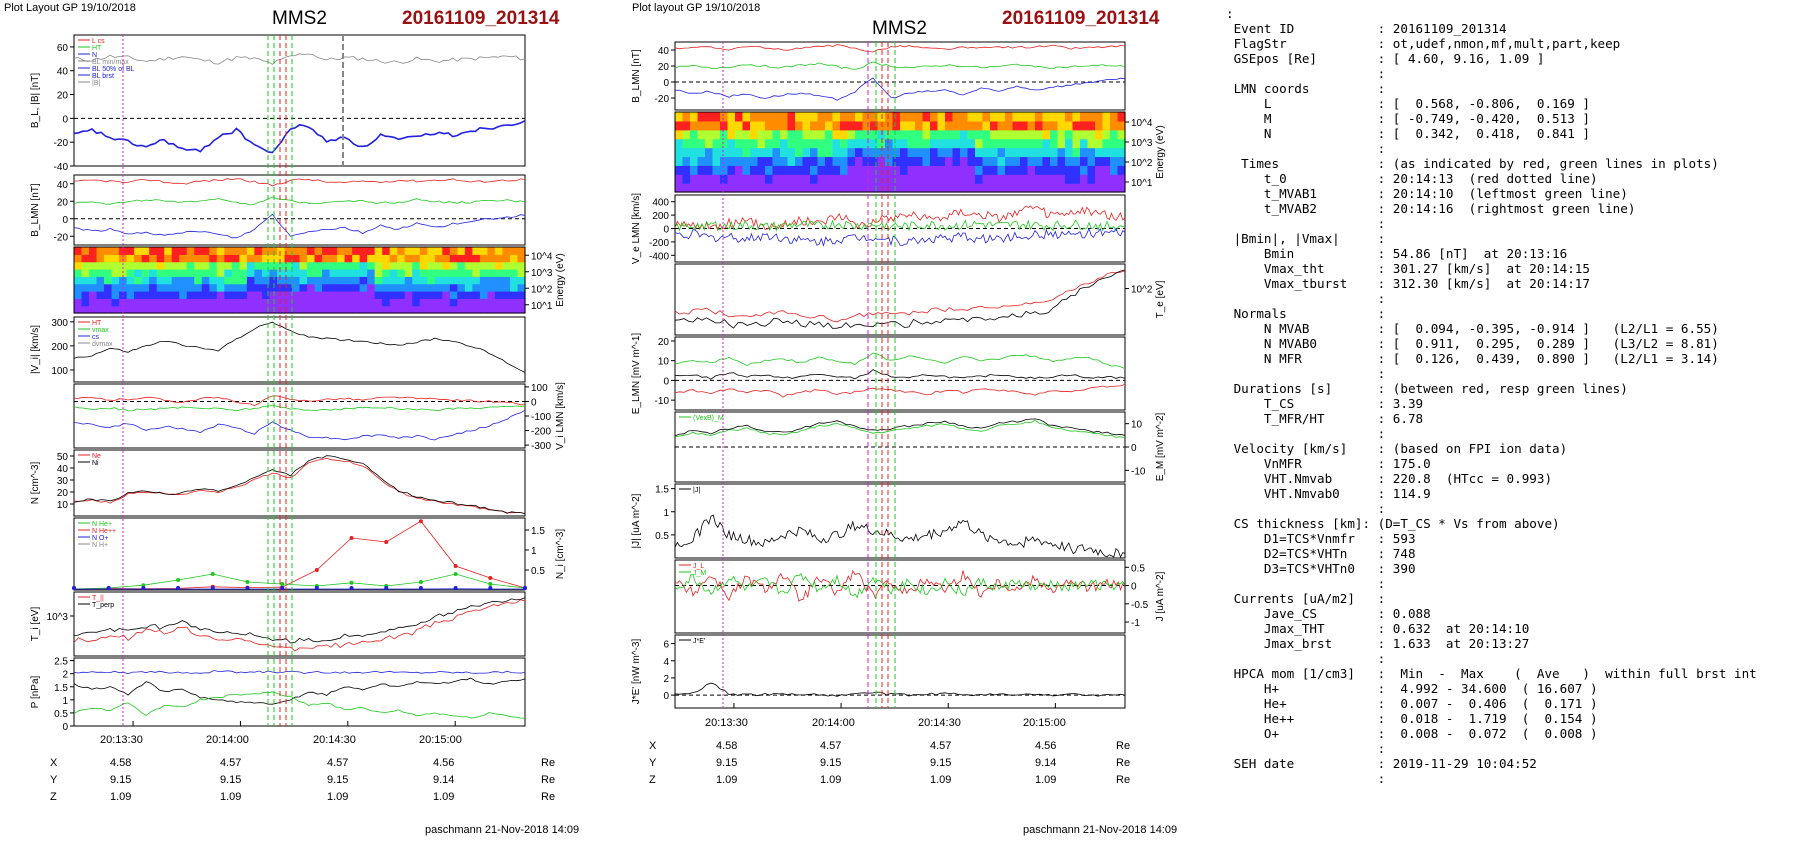  I want to click on left-time-tick: 20:14:30, so click(334, 740).